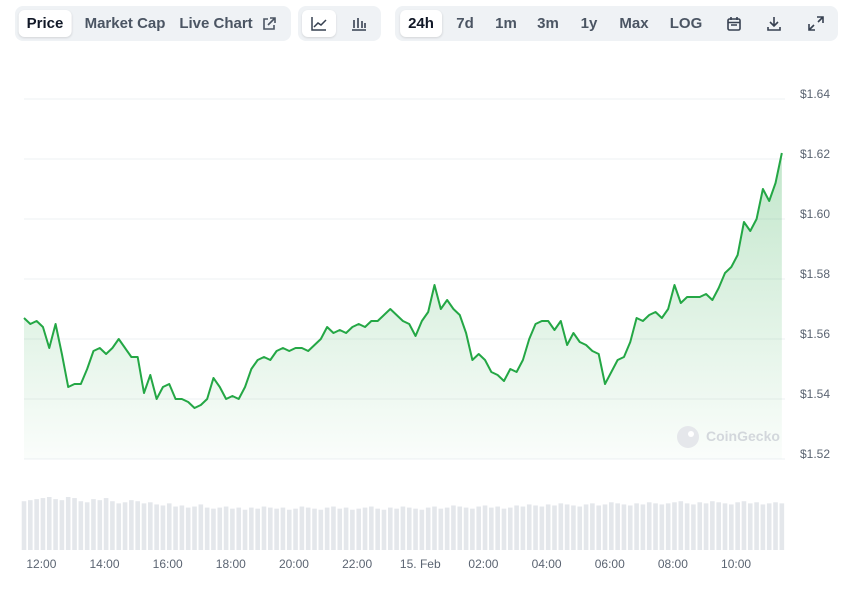  I want to click on x-tick-label: 22:00, so click(357, 564).